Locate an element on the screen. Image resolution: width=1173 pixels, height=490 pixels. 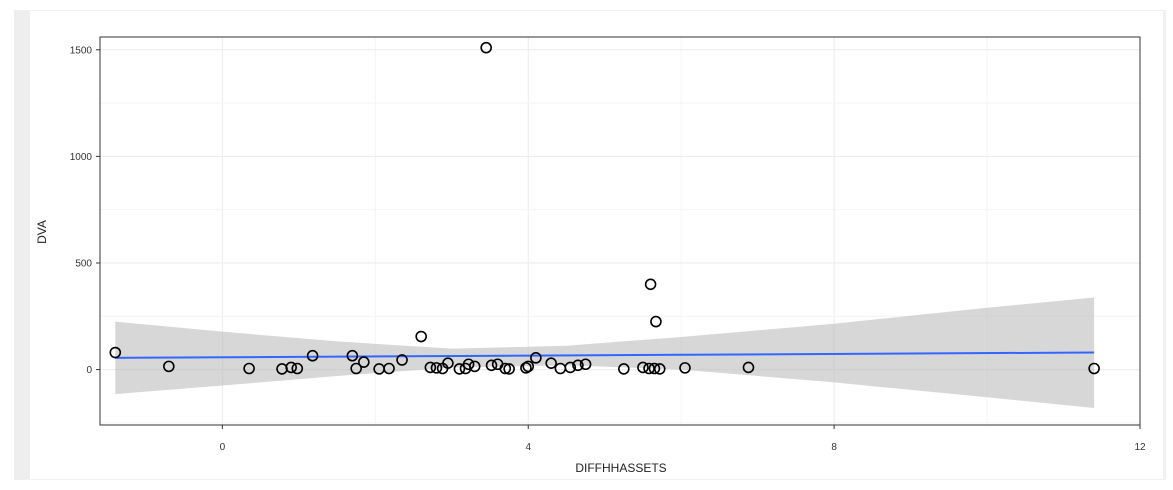
fit-line is located at coordinates (605, 355).